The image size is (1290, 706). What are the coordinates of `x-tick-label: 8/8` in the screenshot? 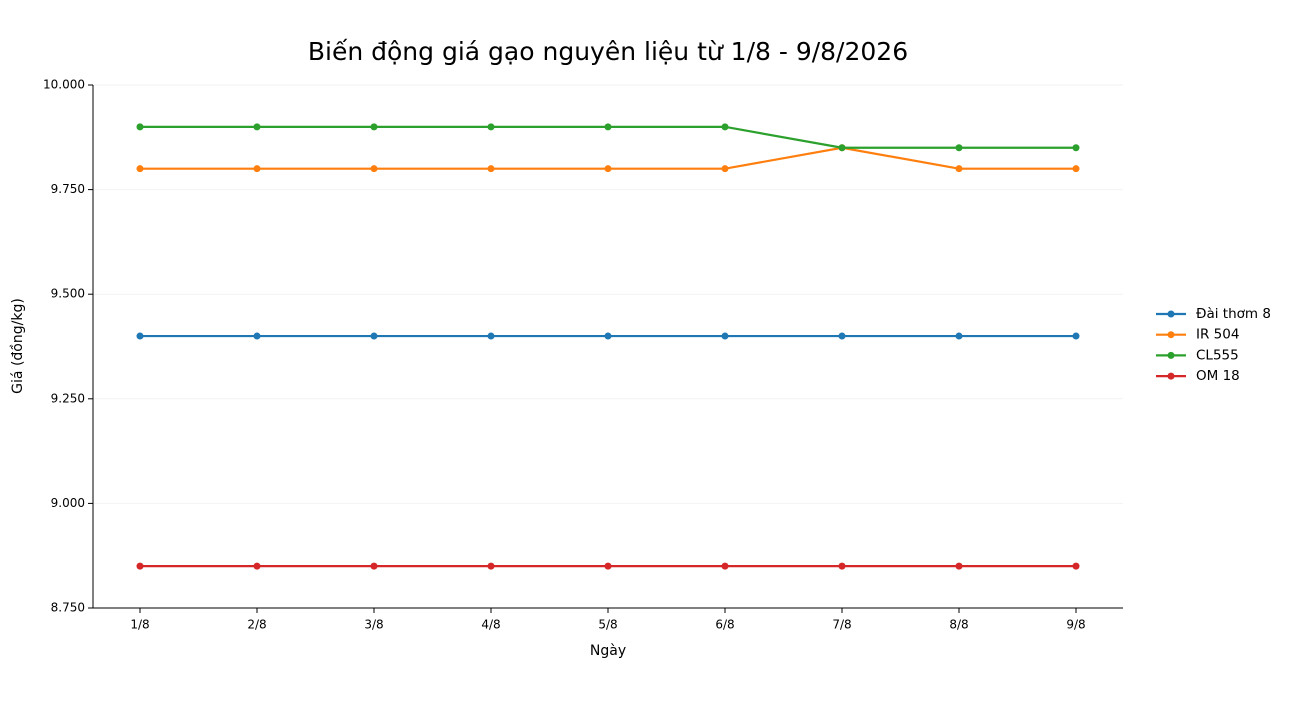 It's located at (958, 625).